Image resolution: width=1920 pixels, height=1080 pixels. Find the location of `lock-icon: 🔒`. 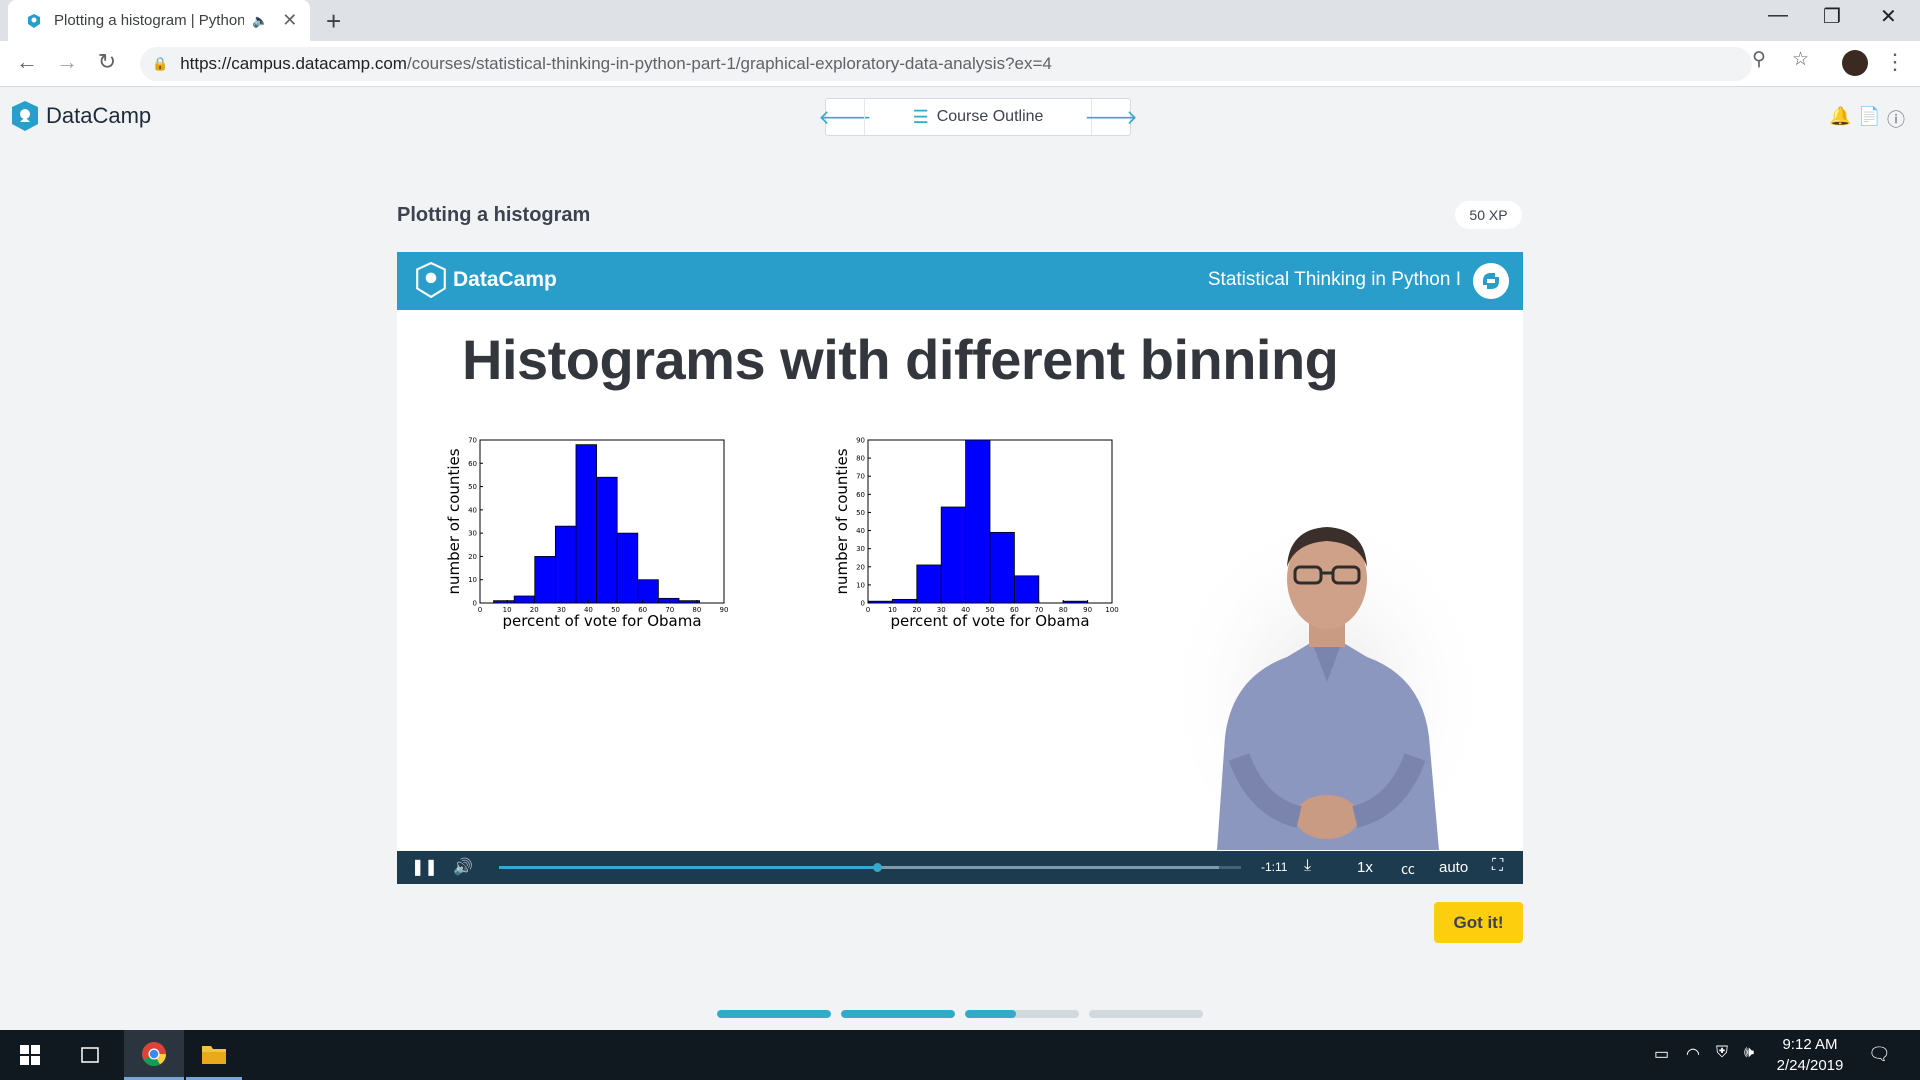

lock-icon: 🔒 is located at coordinates (160, 63).